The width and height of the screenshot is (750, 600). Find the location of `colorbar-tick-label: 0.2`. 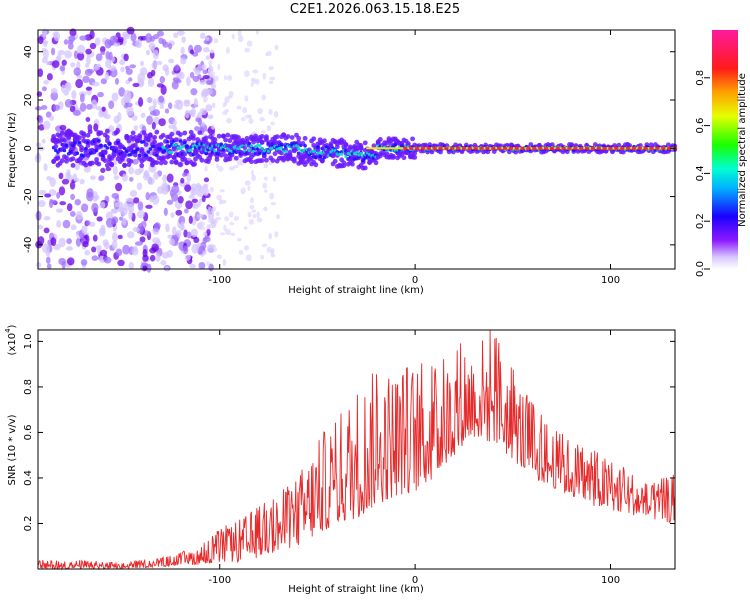

colorbar-tick-label: 0.2 is located at coordinates (700, 221).